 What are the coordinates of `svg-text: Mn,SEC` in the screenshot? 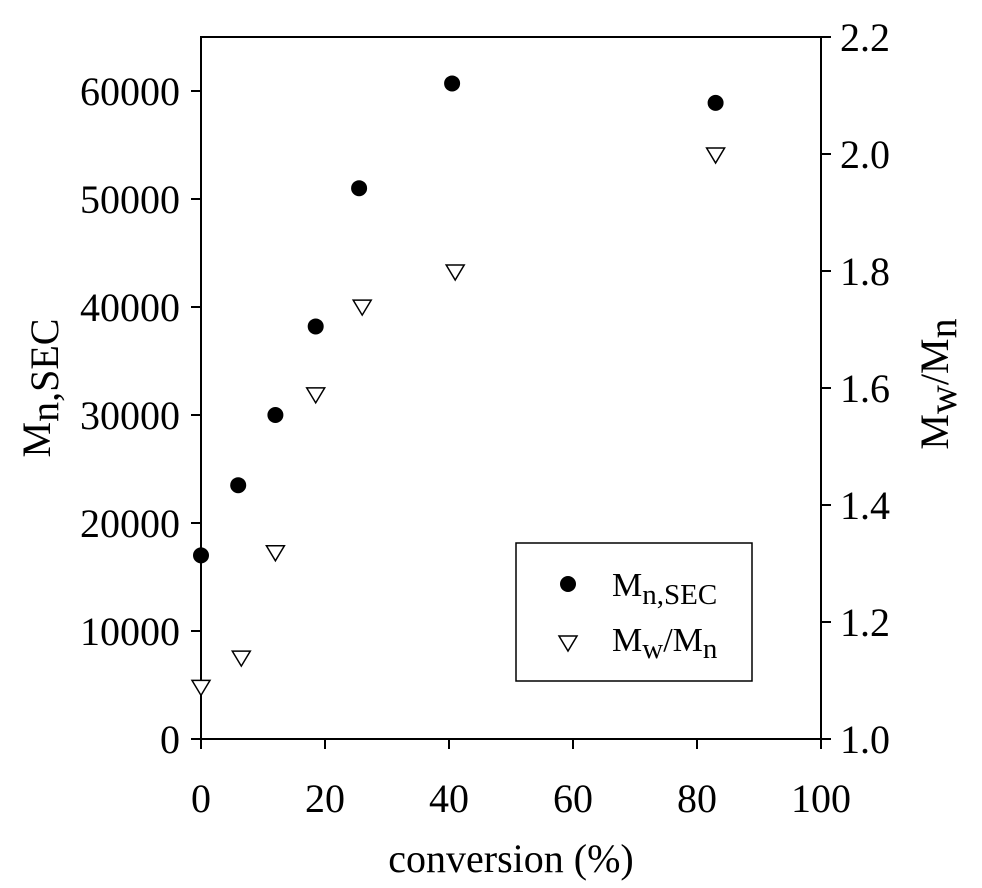 It's located at (40, 388).